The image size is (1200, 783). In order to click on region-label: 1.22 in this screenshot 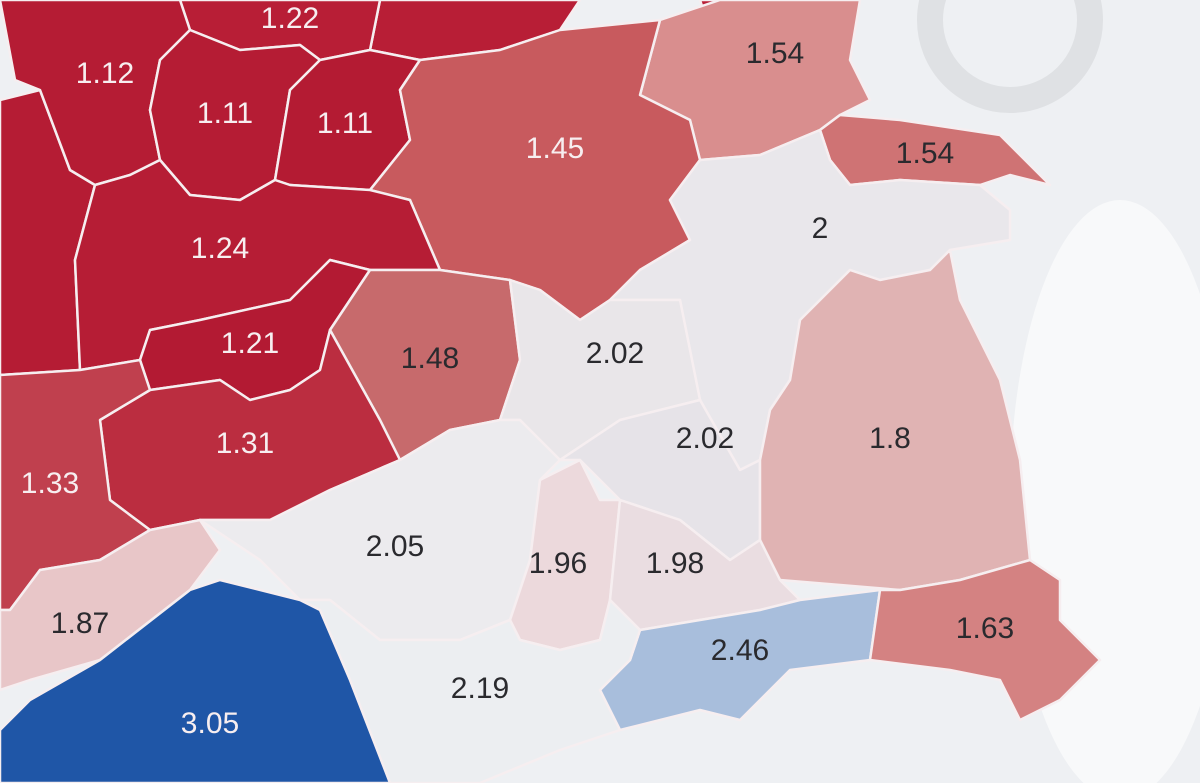, I will do `click(290, 18)`.